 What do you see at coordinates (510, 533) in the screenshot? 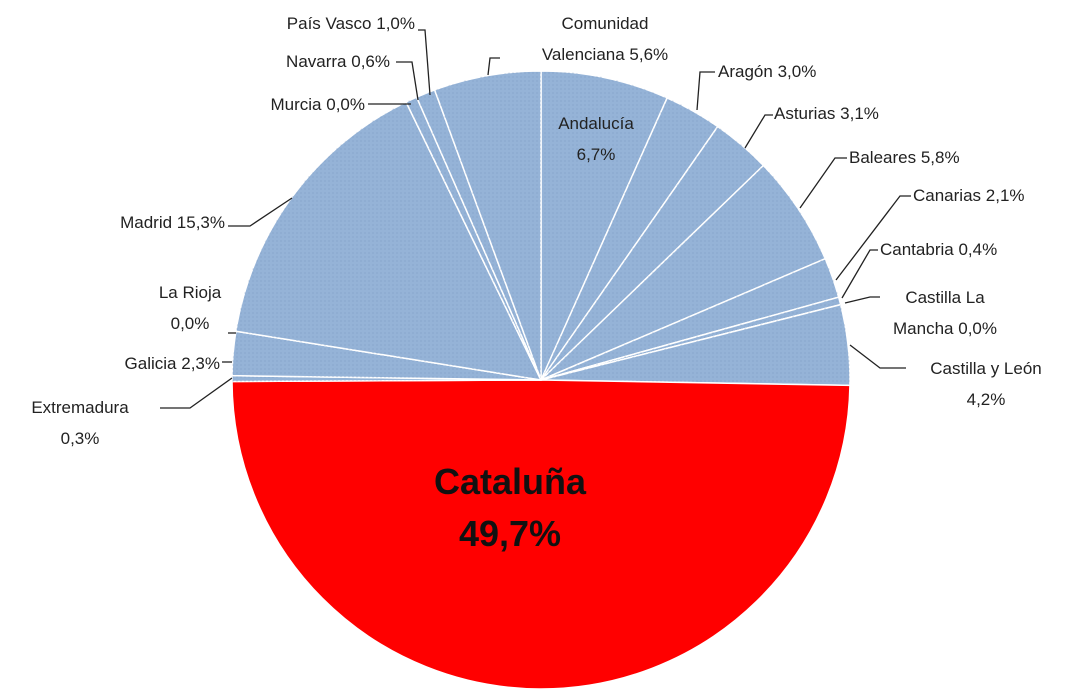
I see `value-label: 49,7%` at bounding box center [510, 533].